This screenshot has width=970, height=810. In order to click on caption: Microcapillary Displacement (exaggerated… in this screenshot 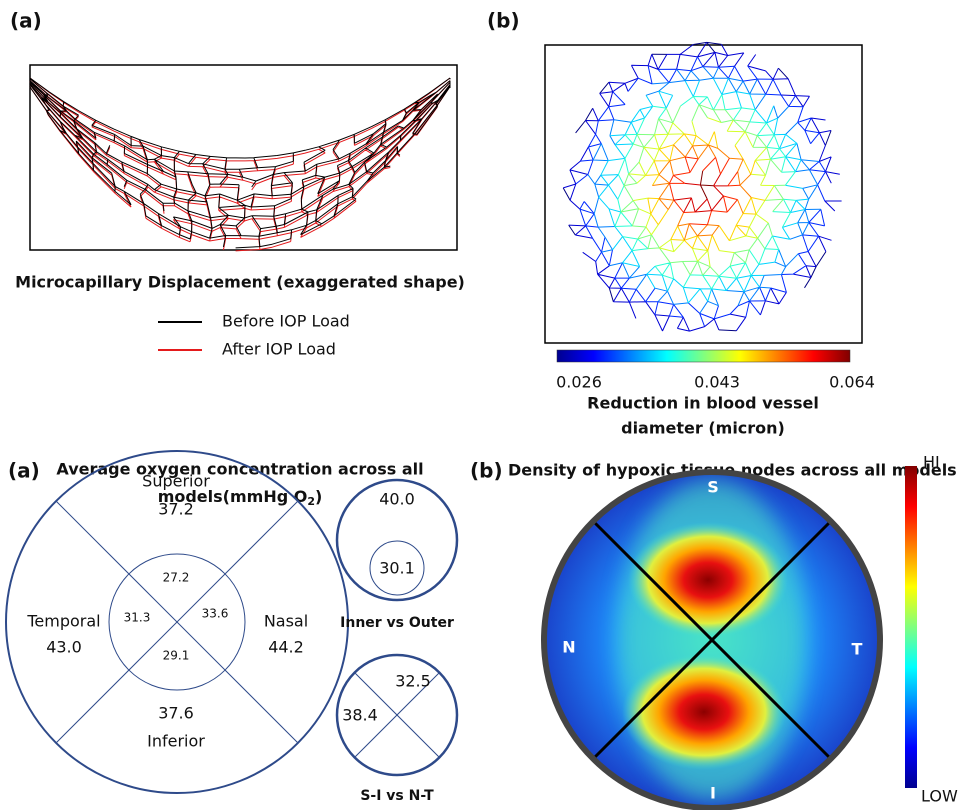, I will do `click(240, 282)`.